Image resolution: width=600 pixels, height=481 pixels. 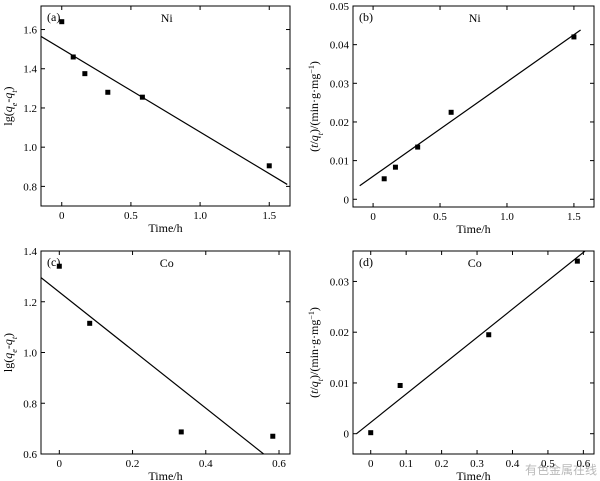 I want to click on x-tick-label: 0.1, so click(x=406, y=464).